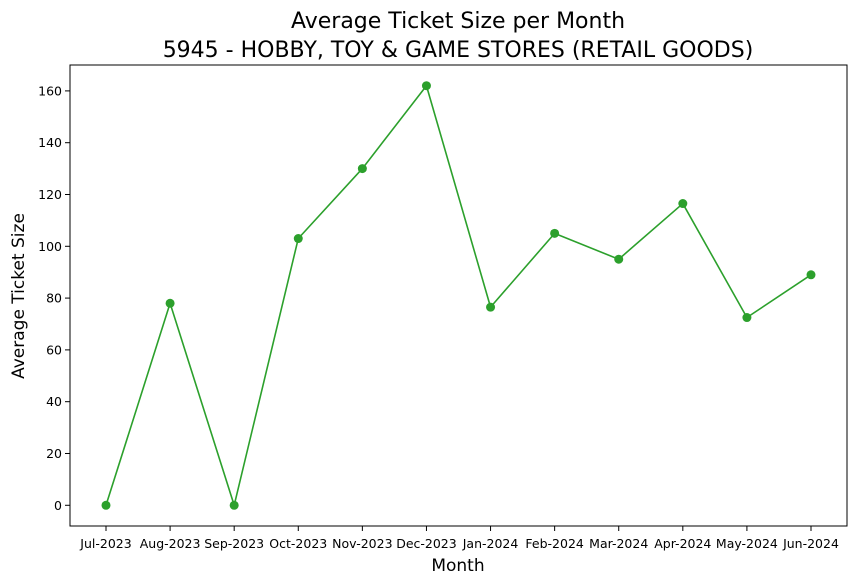 This screenshot has height=585, width=855. Describe the element at coordinates (458, 21) in the screenshot. I see `chart-title: Average Ticket Size per Month` at that location.